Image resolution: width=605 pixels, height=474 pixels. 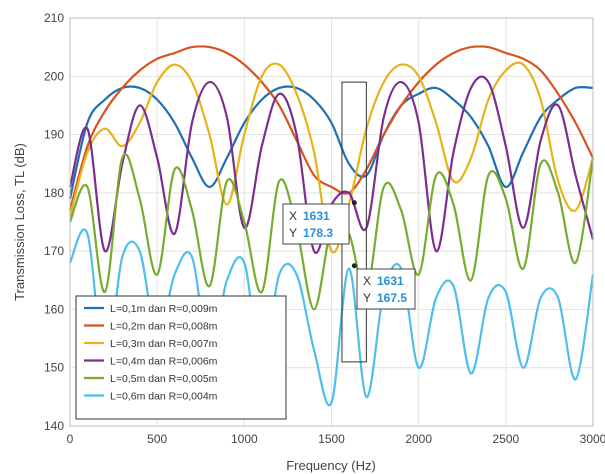 I want to click on y-axis-label: Transmission Loss, TL (dB), so click(x=19, y=222).